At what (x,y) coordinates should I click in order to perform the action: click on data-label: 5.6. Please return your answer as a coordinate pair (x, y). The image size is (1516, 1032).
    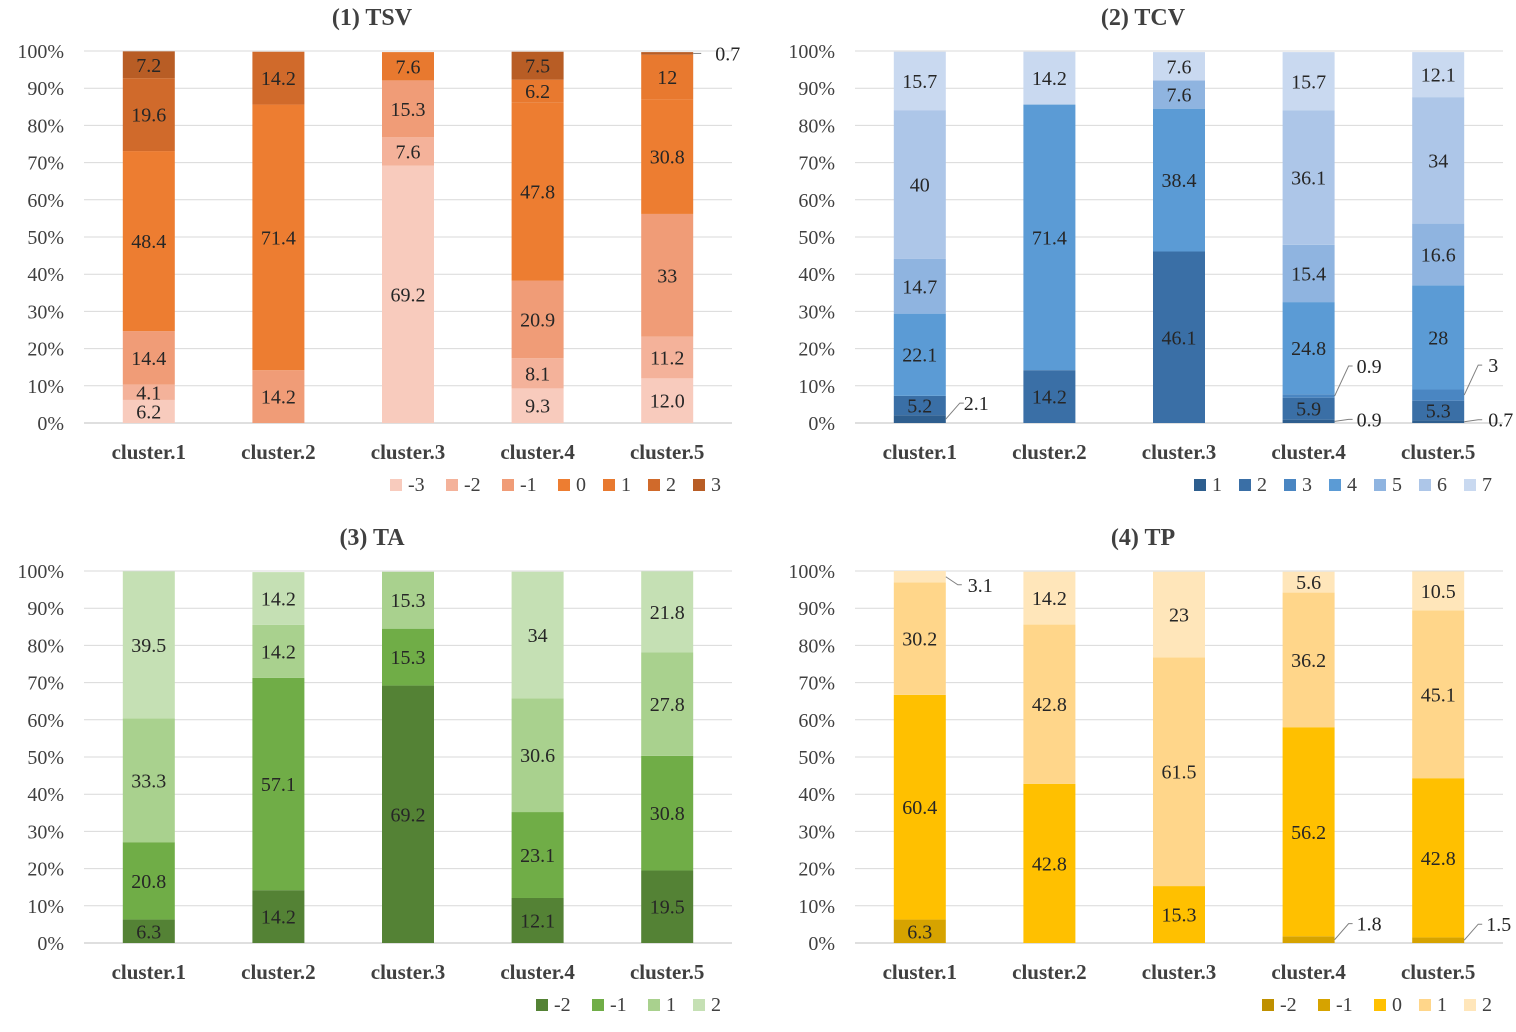
    Looking at the image, I should click on (1308, 583).